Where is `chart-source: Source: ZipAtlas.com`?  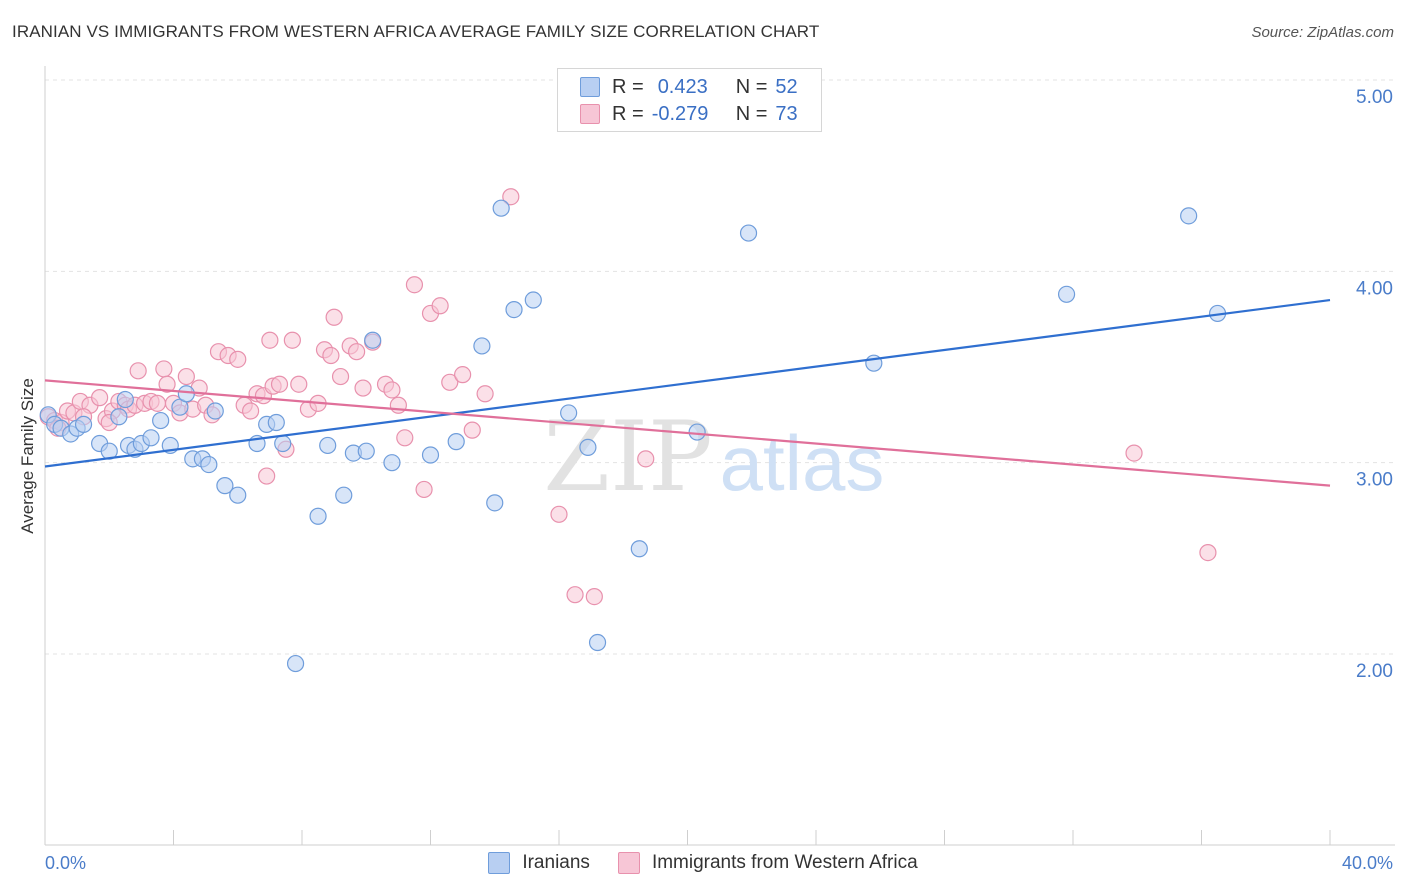 chart-source: Source: ZipAtlas.com is located at coordinates (1322, 32).